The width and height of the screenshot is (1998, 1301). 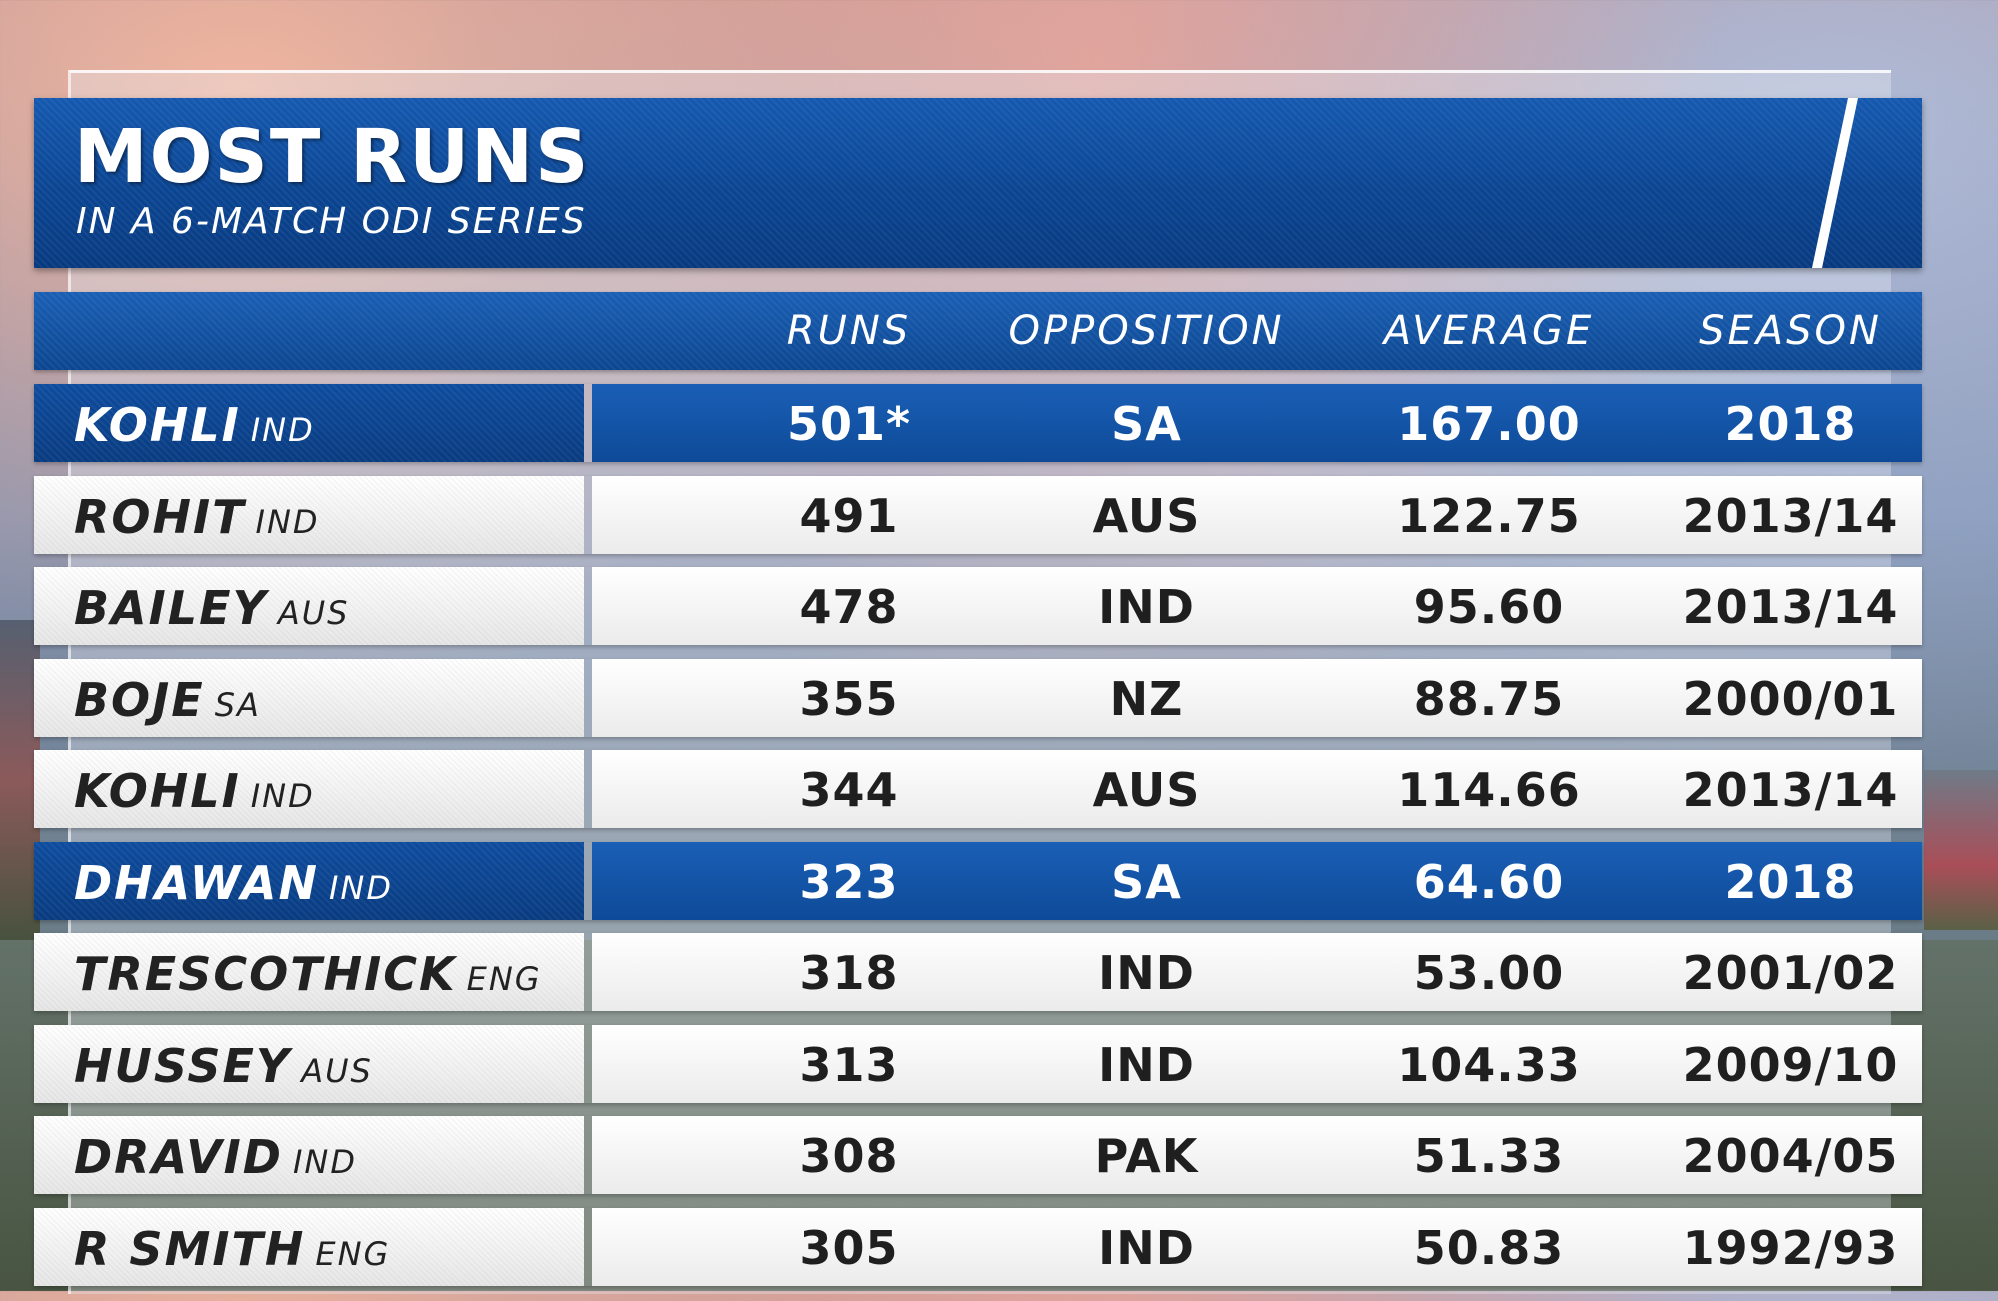 What do you see at coordinates (265, 974) in the screenshot?
I see `player-surname: TRESCOTHICK` at bounding box center [265, 974].